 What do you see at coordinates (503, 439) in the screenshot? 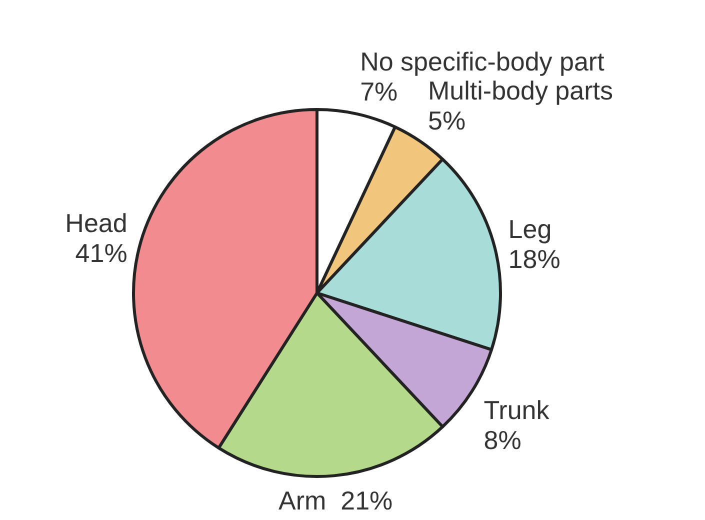
I see `data-label: 8%` at bounding box center [503, 439].